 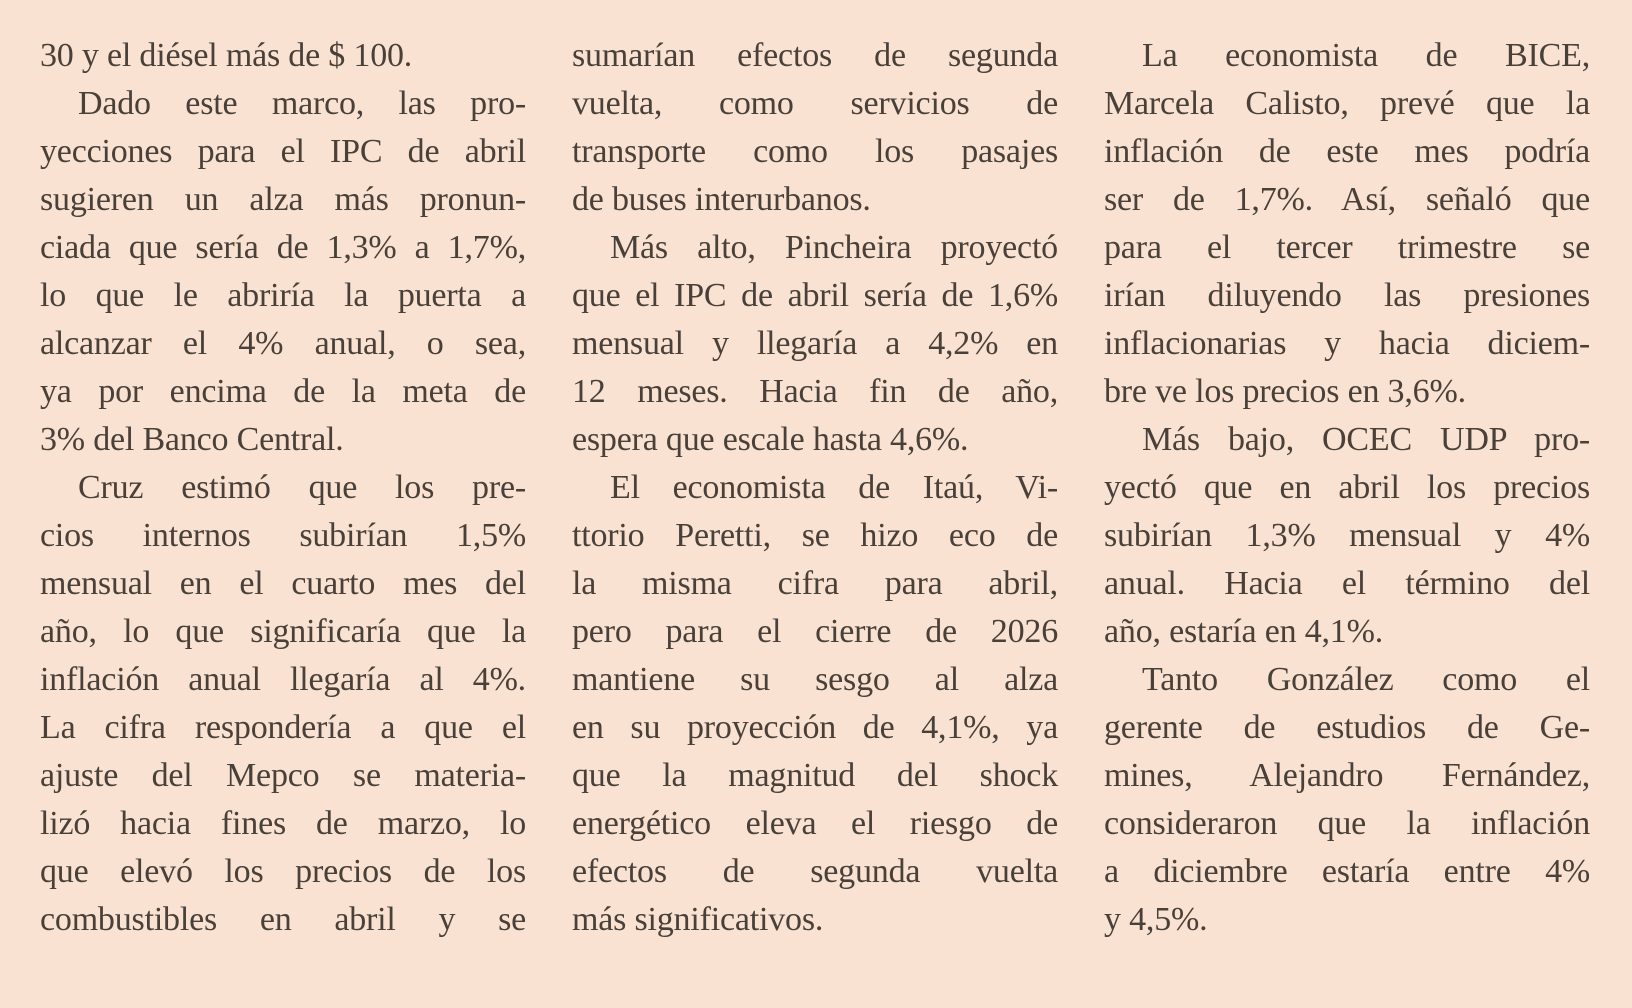 What do you see at coordinates (283, 631) in the screenshot?
I see `text-line: año, lo que significaría que la` at bounding box center [283, 631].